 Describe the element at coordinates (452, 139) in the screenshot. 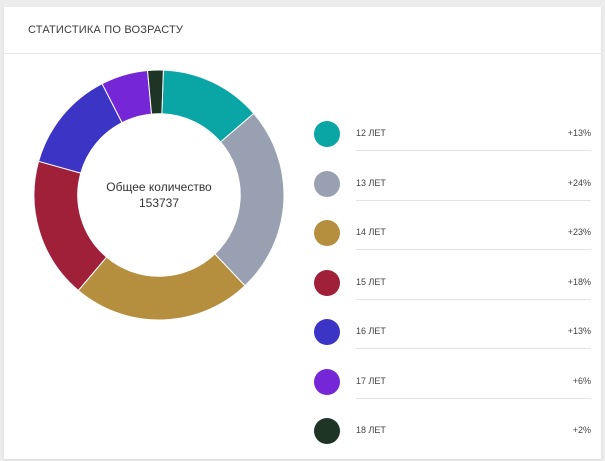

I see `legend-item: 12 ЛЕТ +13%` at that location.